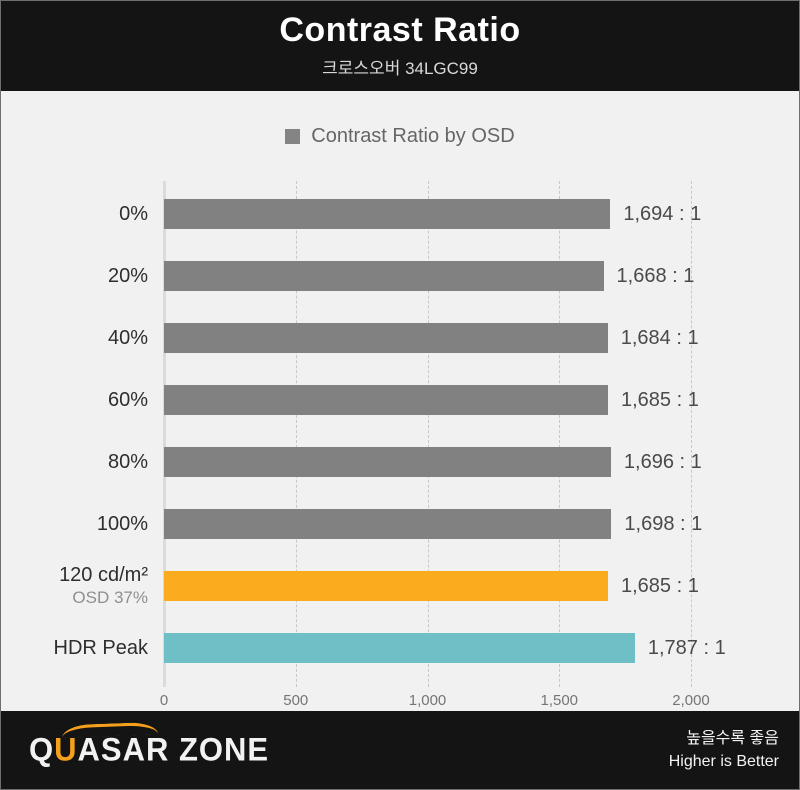  I want to click on category-label: 0%, so click(133, 213).